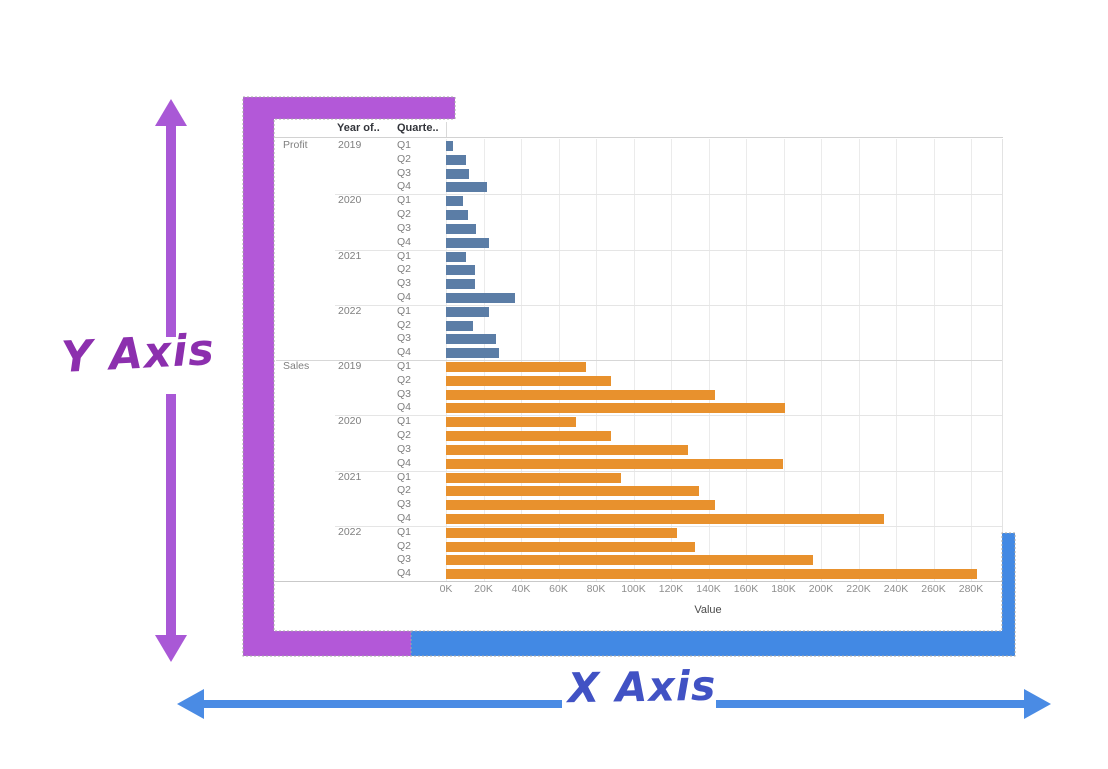  I want to click on bar-sales-2021-q1, so click(534, 477).